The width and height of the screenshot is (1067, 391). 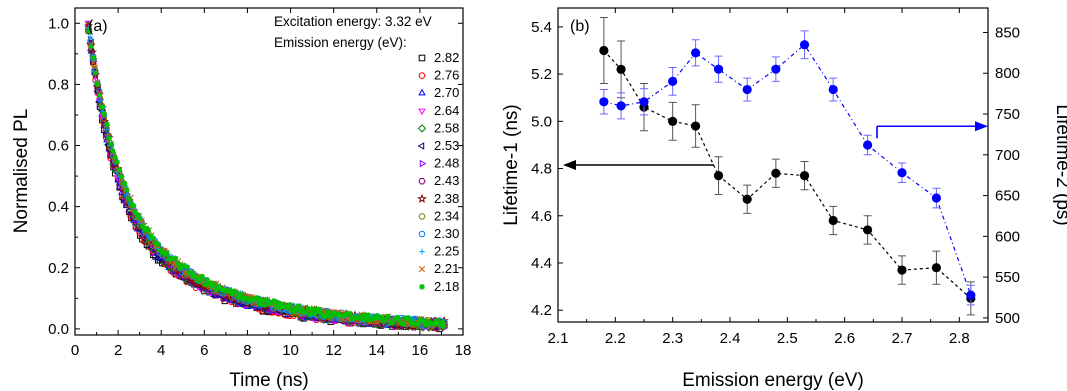 I want to click on legend-label-2.30: 2.30, so click(x=446, y=233).